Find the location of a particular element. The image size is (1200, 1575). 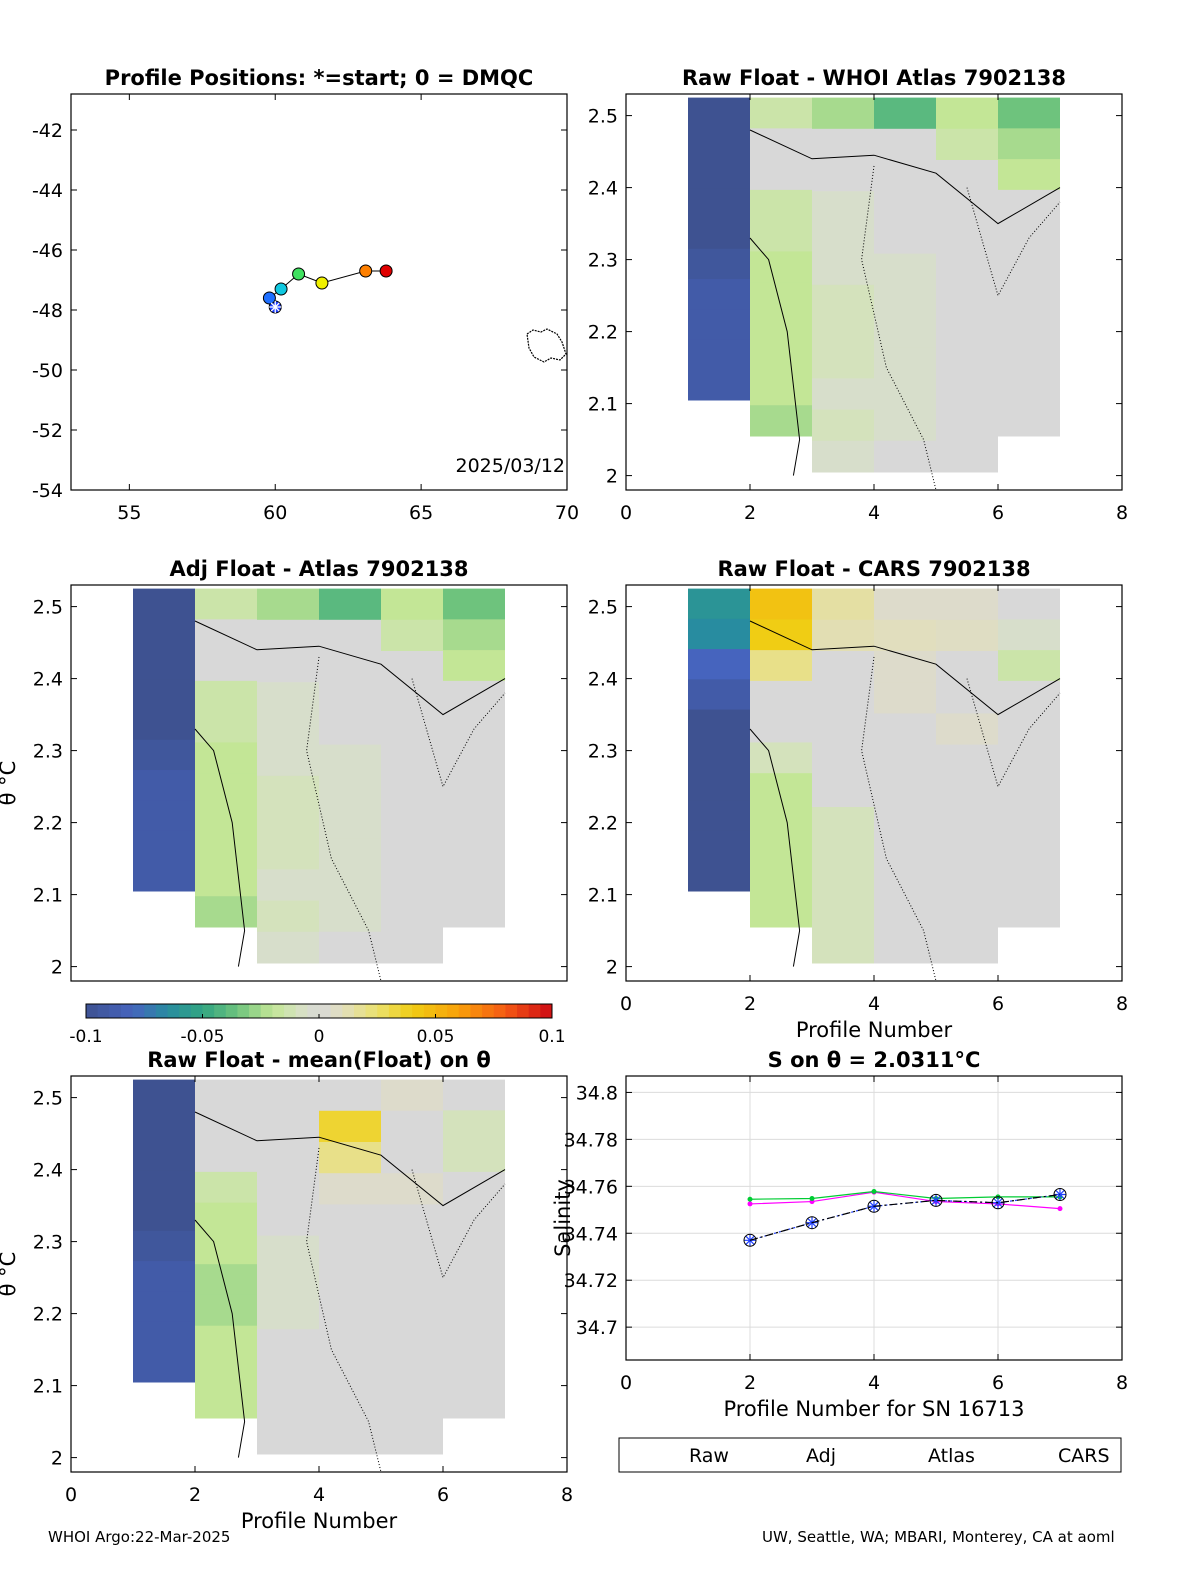

legend-label-cars: CARS is located at coordinates (1084, 1456).